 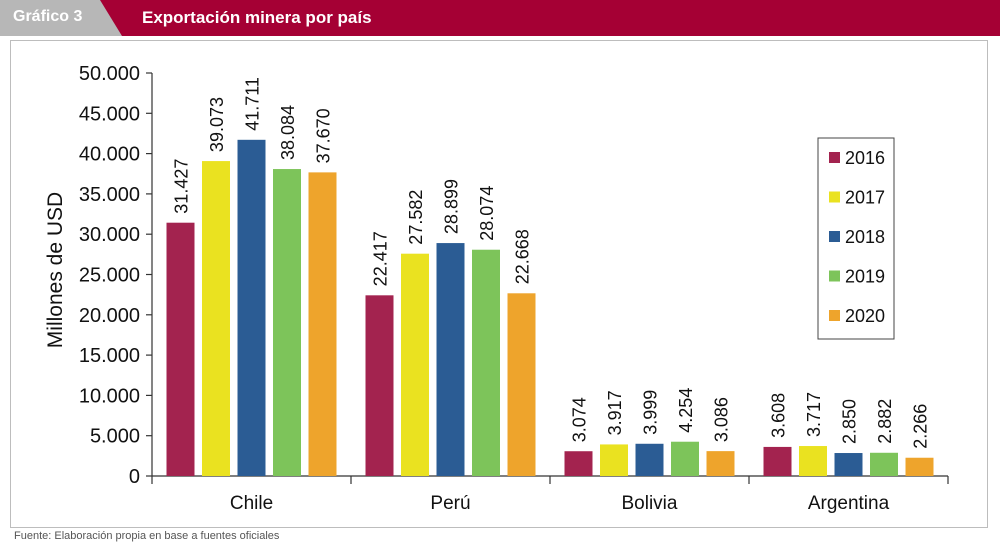 I want to click on data-label: 28.074, so click(x=487, y=213).